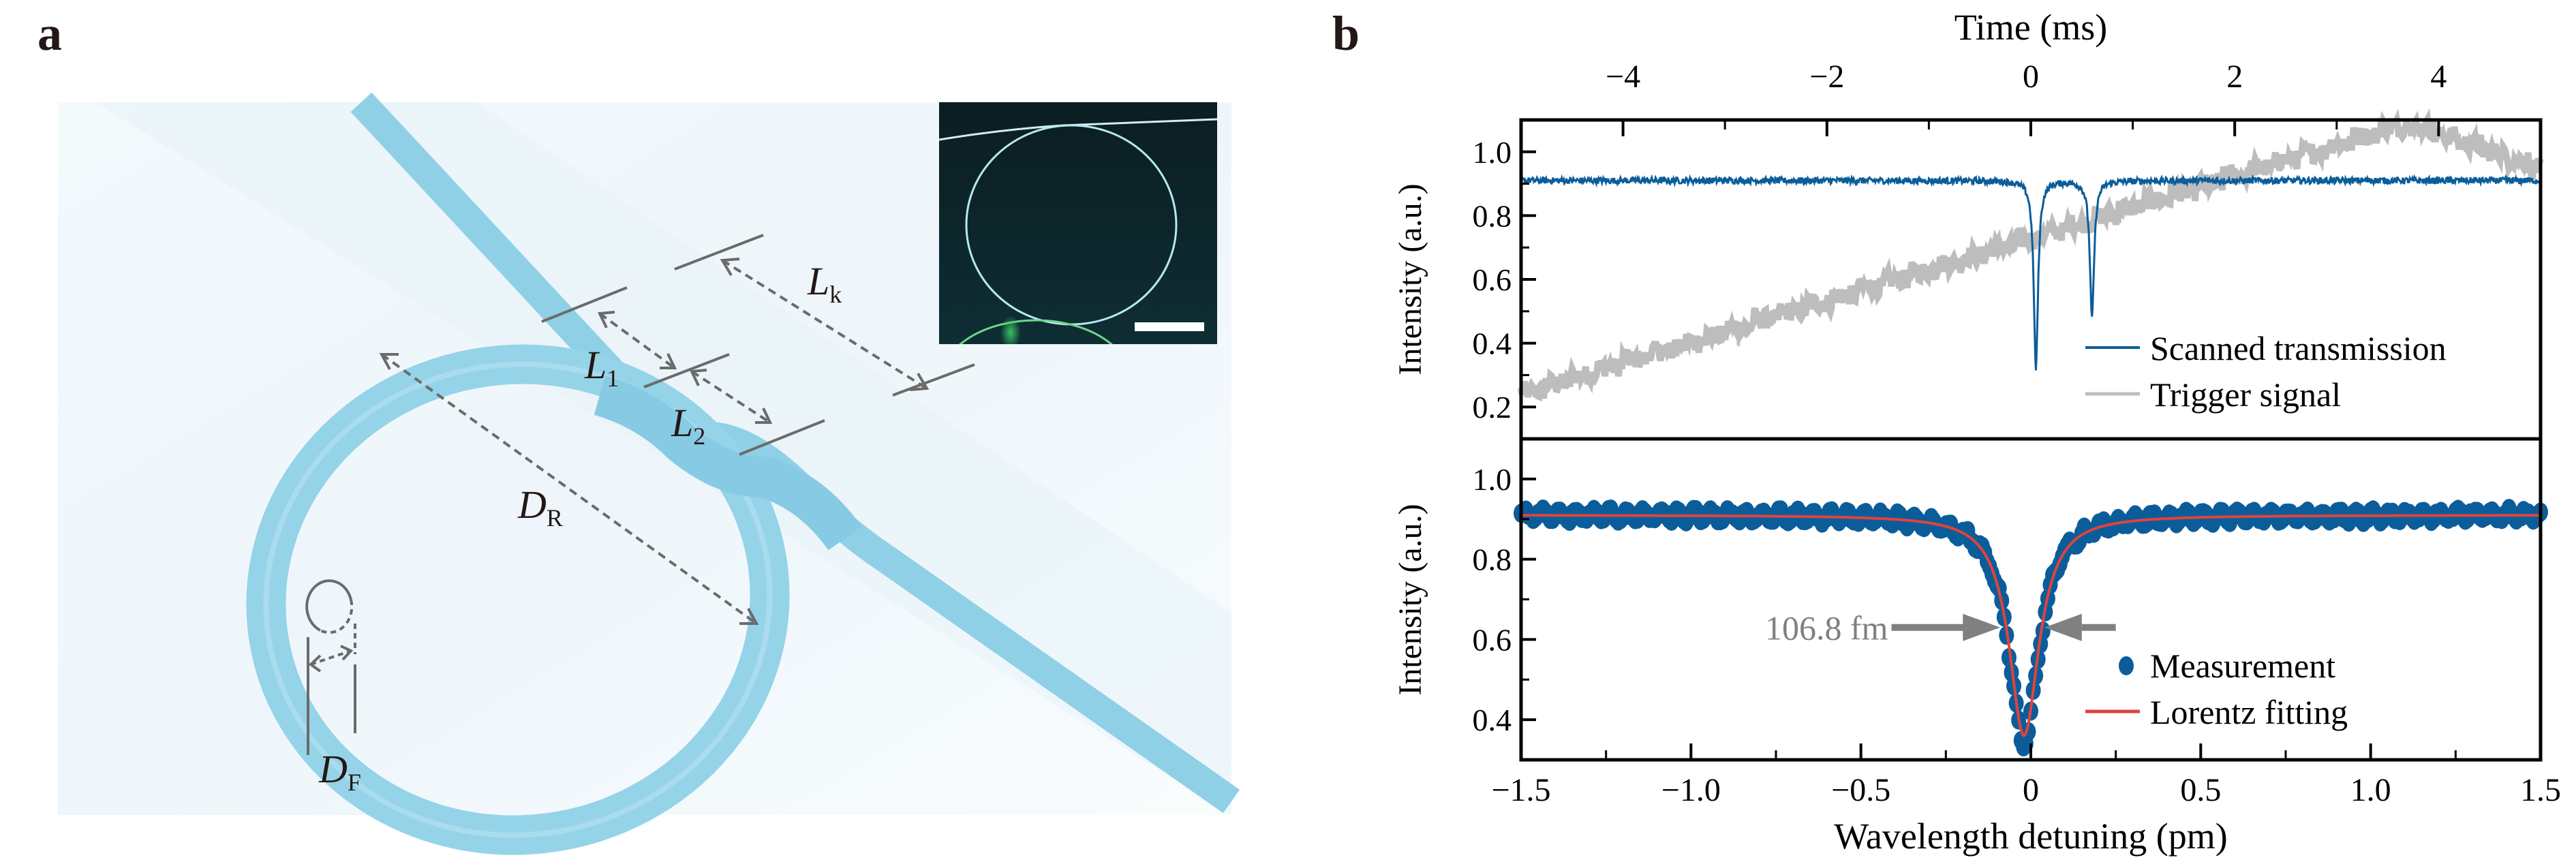 Image resolution: width=2576 pixels, height=860 pixels. I want to click on top-ytick-label: 0.2, so click(1492, 407).